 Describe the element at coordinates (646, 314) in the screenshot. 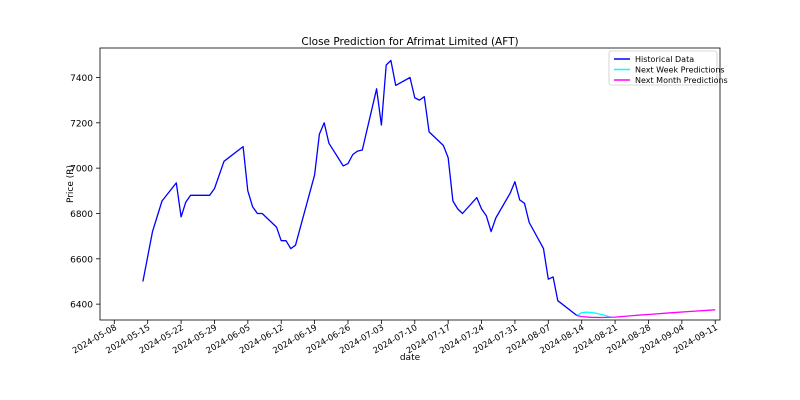

I see `series-line-next-month-predictions` at that location.